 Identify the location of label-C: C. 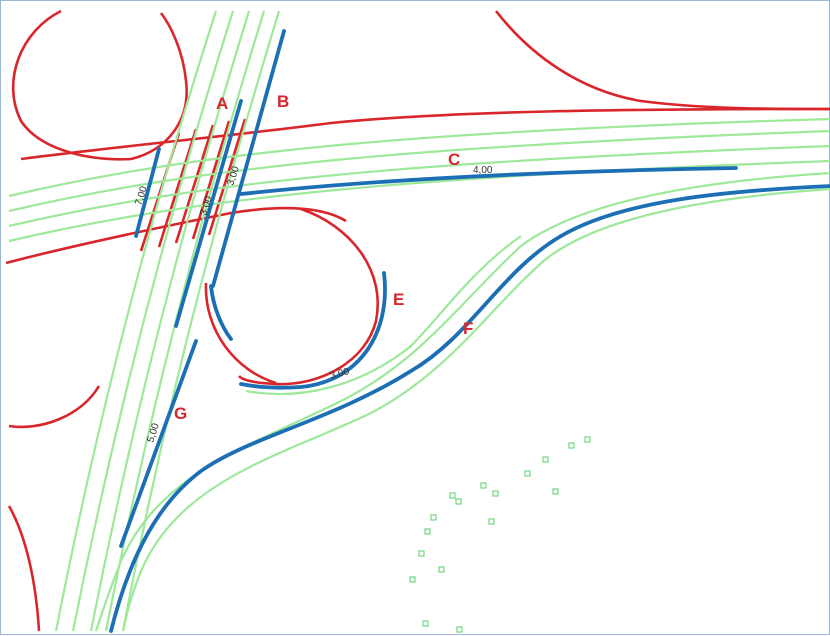
(454, 159).